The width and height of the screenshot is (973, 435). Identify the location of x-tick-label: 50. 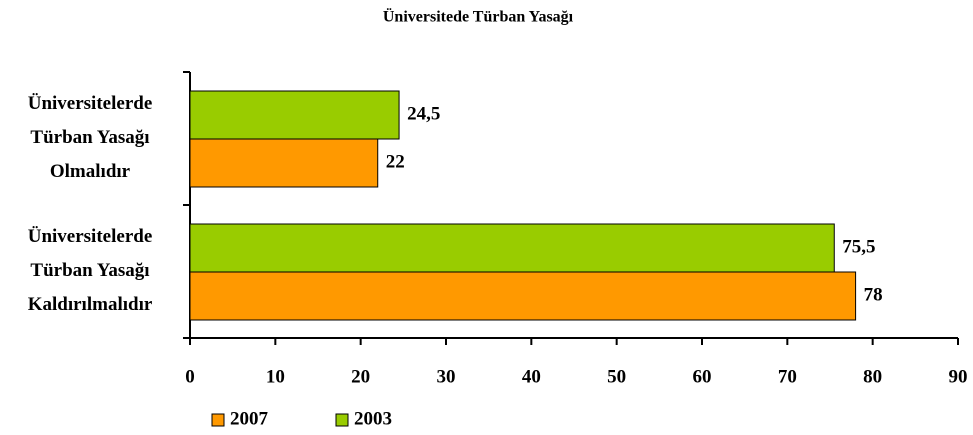
(616, 376).